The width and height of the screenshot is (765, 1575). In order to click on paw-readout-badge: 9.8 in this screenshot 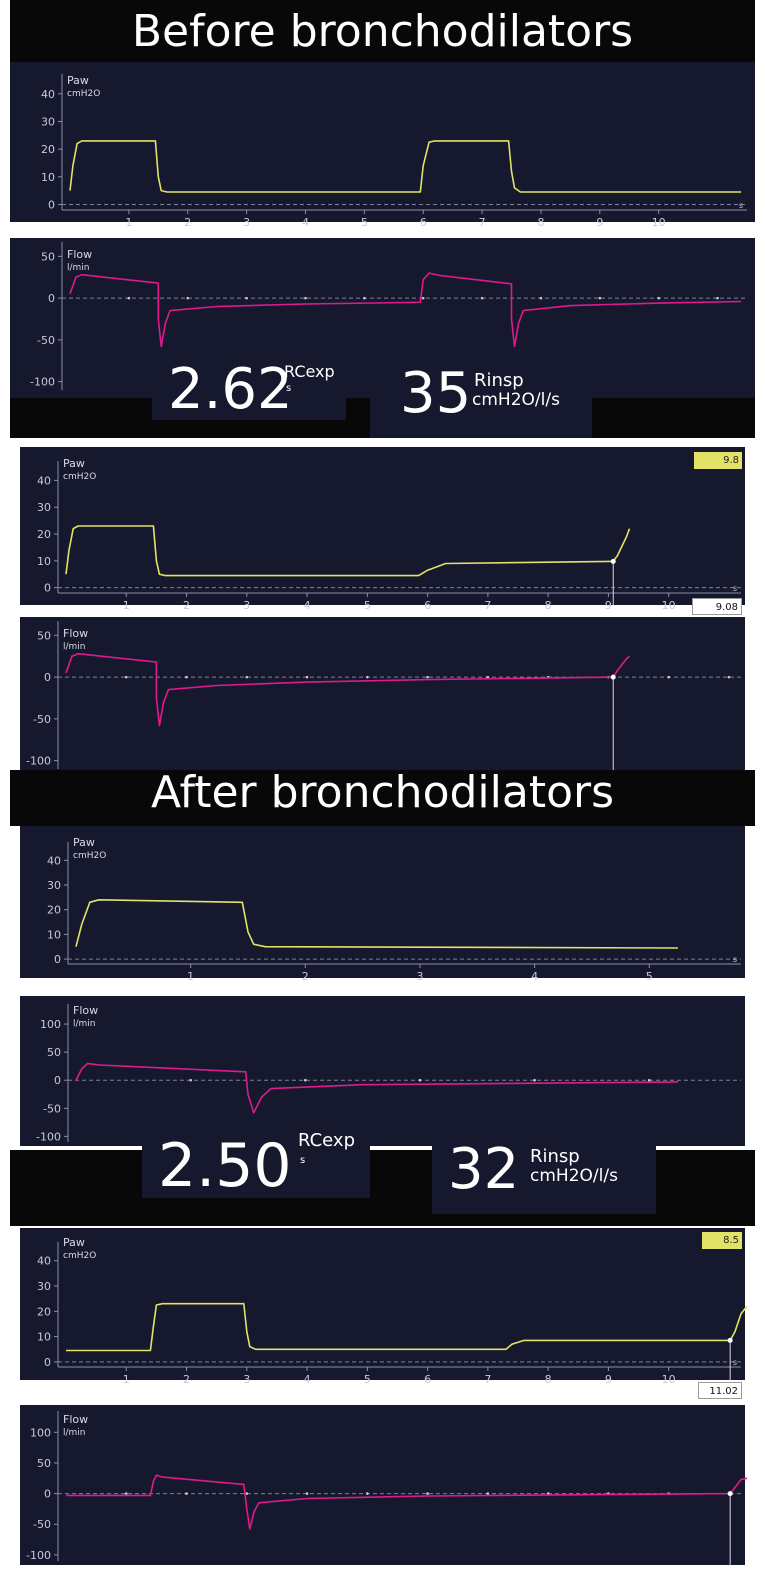, I will do `click(718, 460)`.